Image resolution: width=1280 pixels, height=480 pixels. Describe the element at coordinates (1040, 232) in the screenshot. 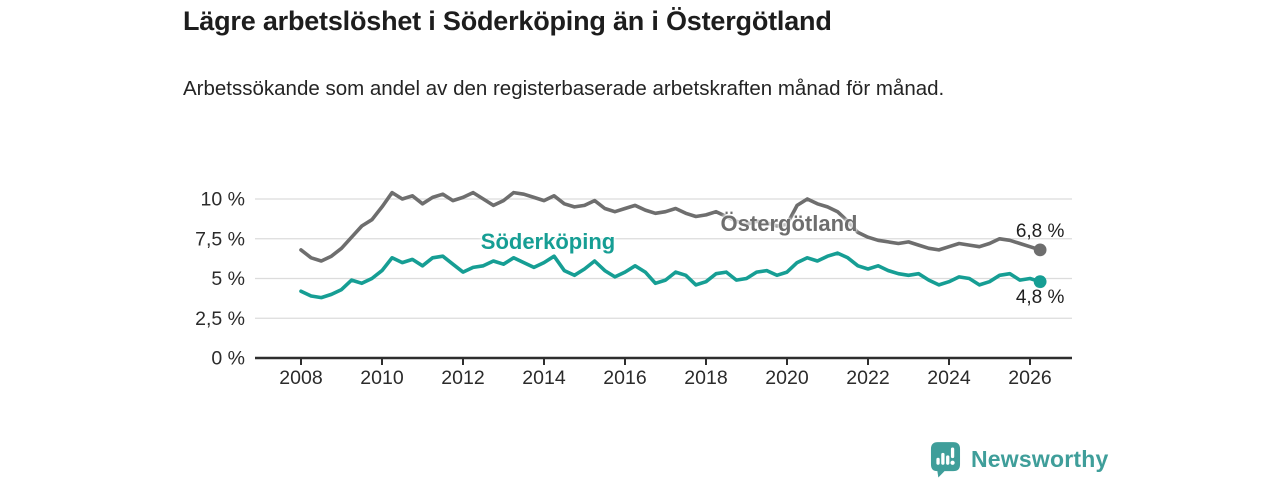

I see `end-value-label-ostergotland: 6,8 %` at that location.